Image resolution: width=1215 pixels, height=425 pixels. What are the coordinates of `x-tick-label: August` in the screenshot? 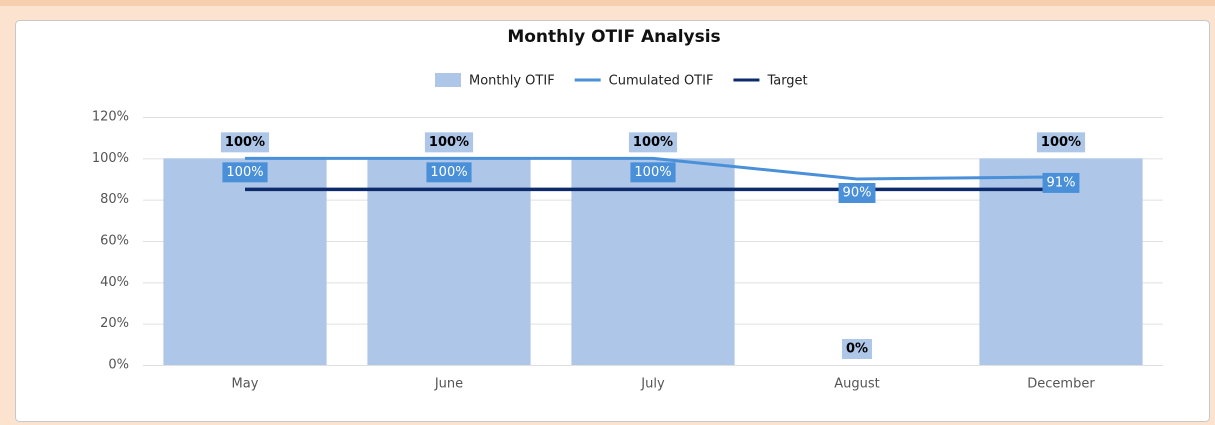 It's located at (857, 384).